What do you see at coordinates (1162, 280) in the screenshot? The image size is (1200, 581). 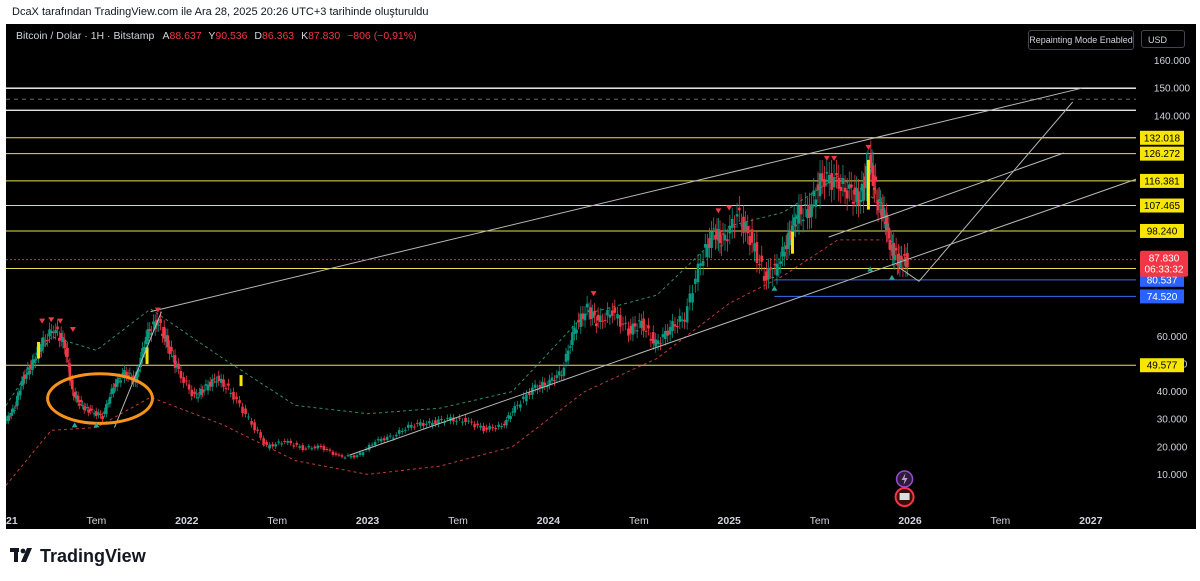 I see `level-label-text: 80.537` at bounding box center [1162, 280].